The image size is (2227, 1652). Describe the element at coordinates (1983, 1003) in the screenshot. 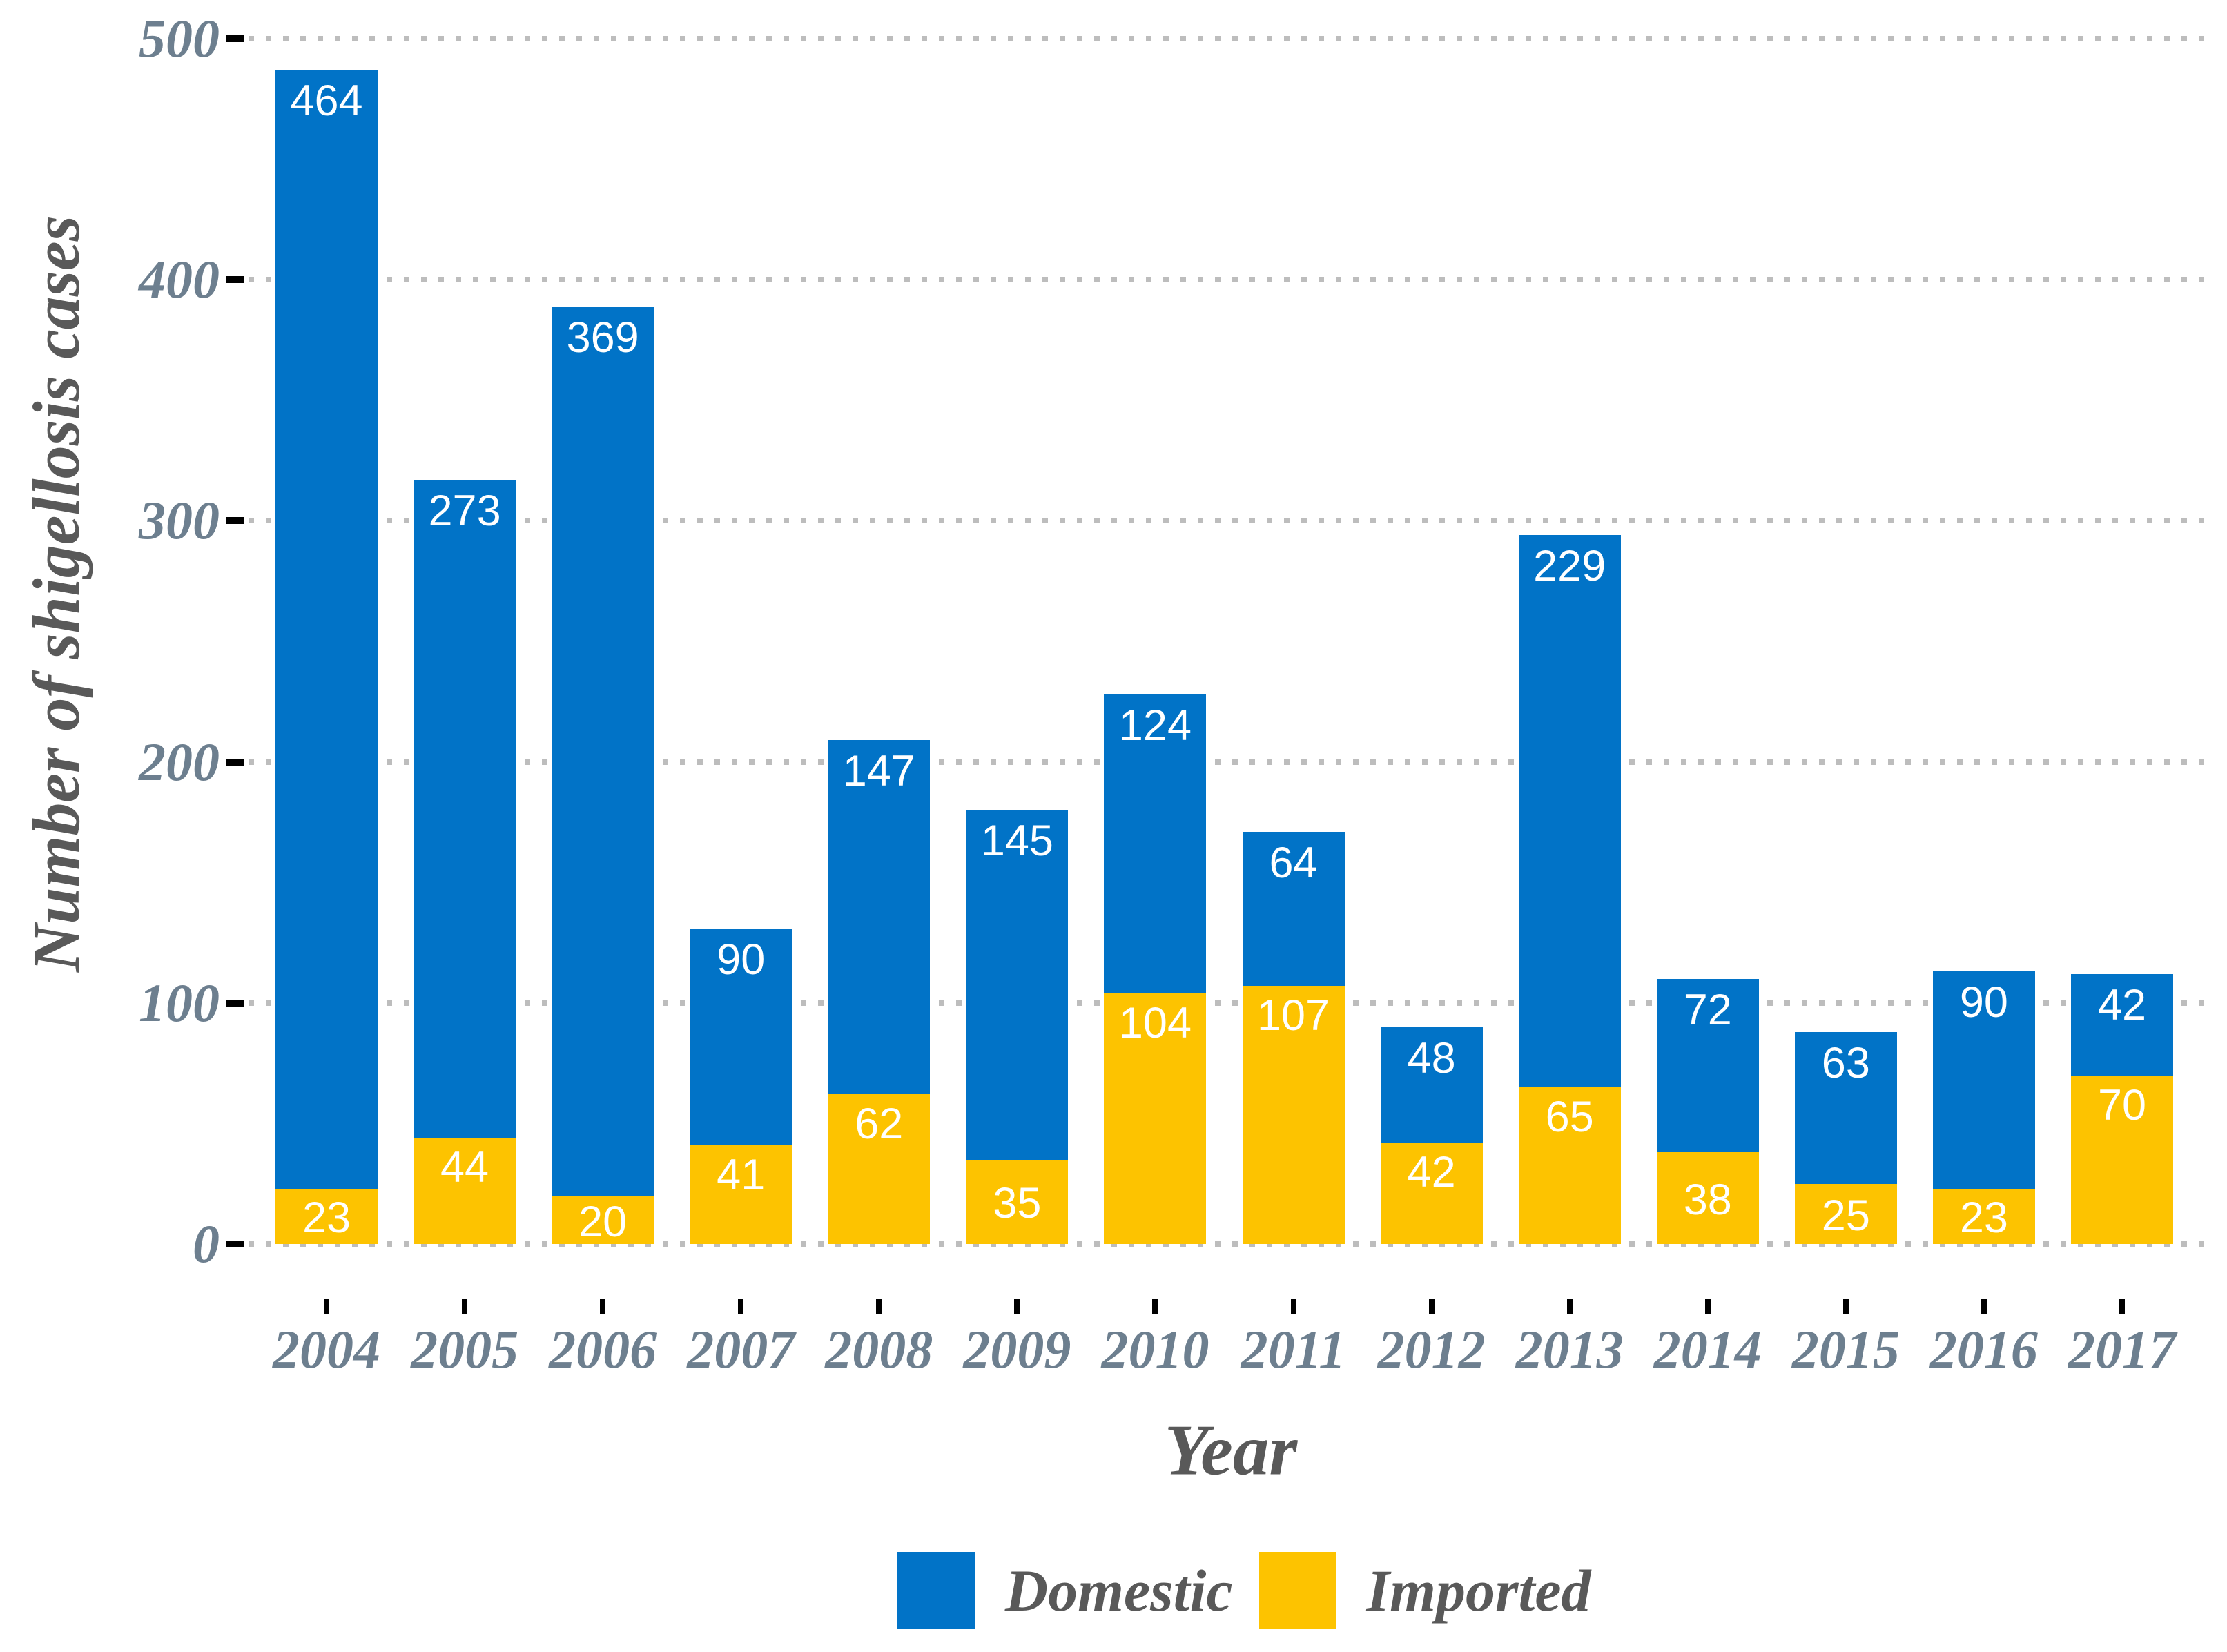

I see `bar-label-2016-domestic: 90` at that location.